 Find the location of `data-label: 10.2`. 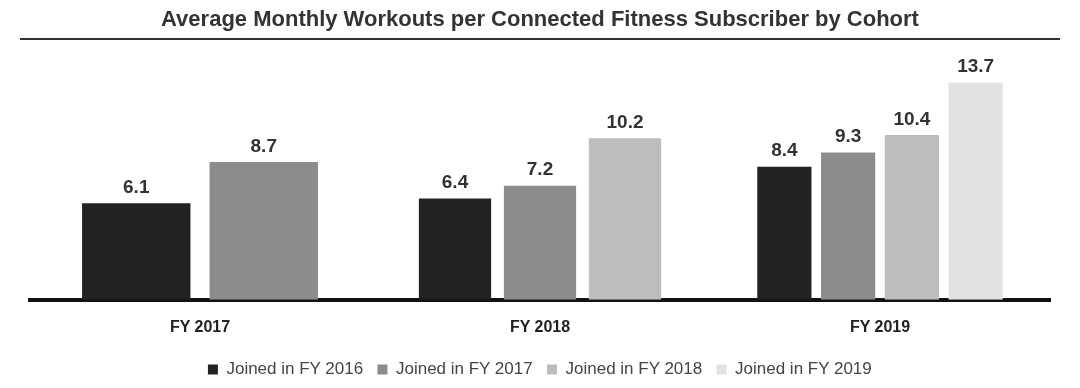

data-label: 10.2 is located at coordinates (625, 121).